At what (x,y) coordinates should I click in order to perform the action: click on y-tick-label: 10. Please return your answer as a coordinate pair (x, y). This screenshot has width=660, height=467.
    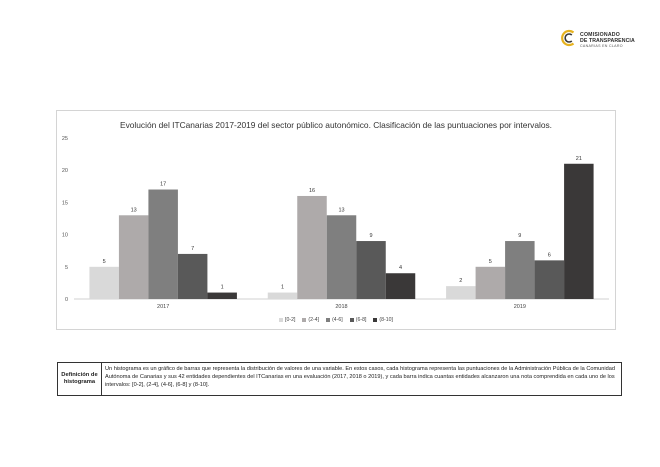
    Looking at the image, I should click on (65, 236).